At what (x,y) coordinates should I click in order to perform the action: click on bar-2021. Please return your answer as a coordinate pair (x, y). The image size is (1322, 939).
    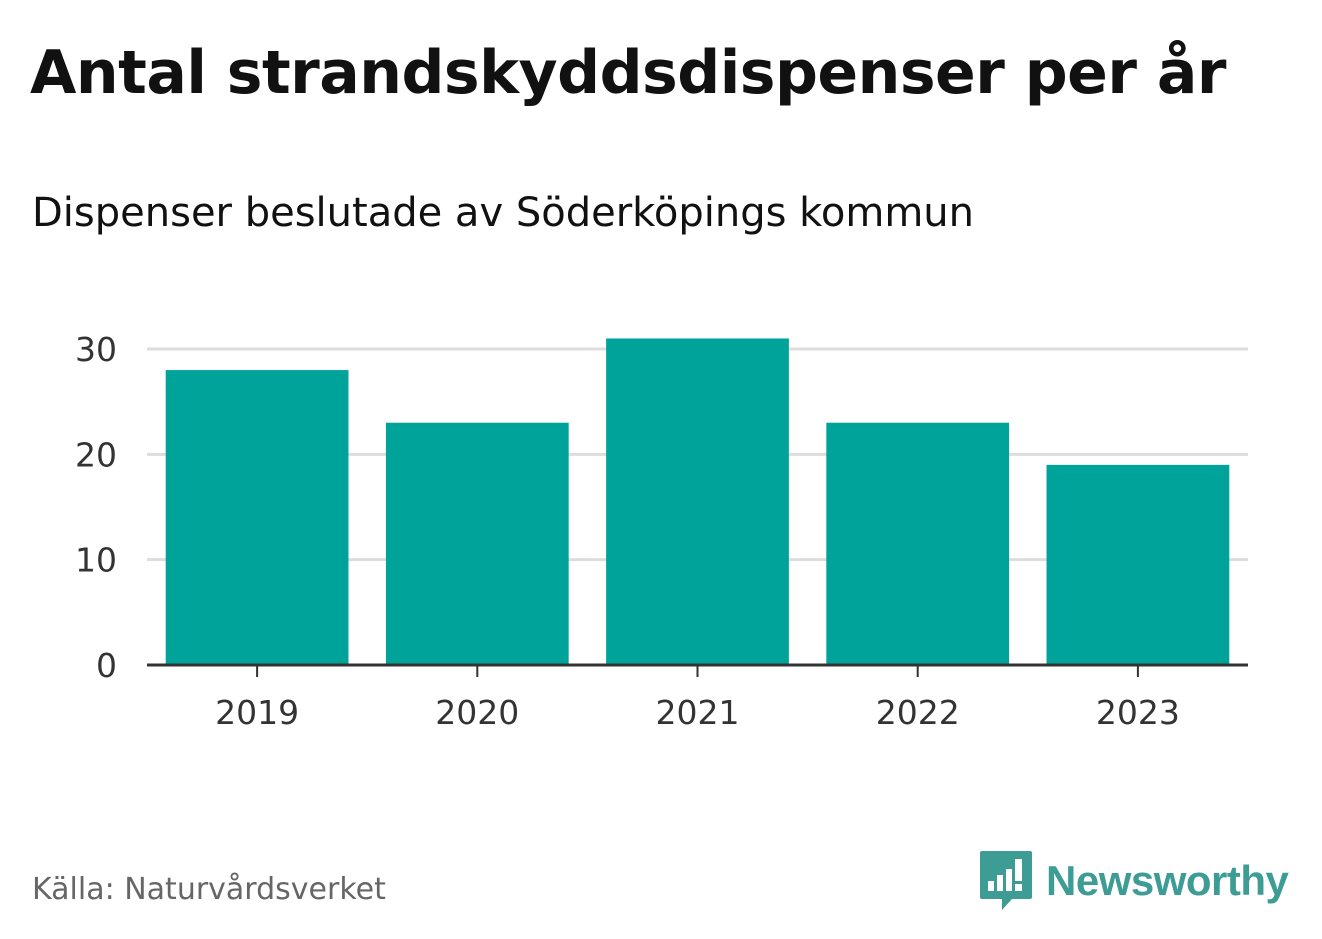
    Looking at the image, I should click on (697, 501).